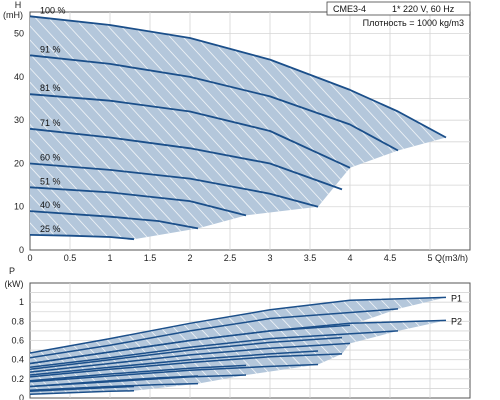 The image size is (500, 400). Describe the element at coordinates (29, 258) in the screenshot. I see `x-tick-label: 0` at that location.